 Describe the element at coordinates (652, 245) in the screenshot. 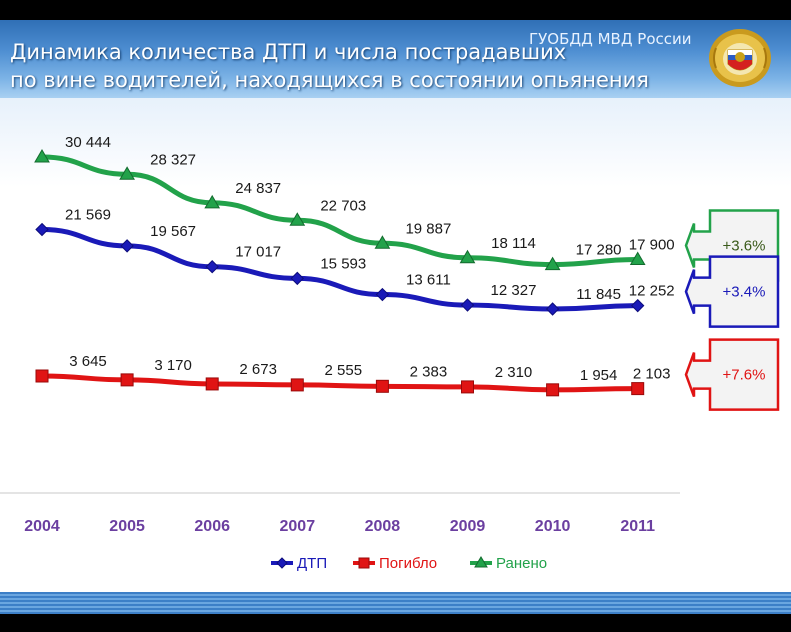

I see `data-label: 17 900` at that location.